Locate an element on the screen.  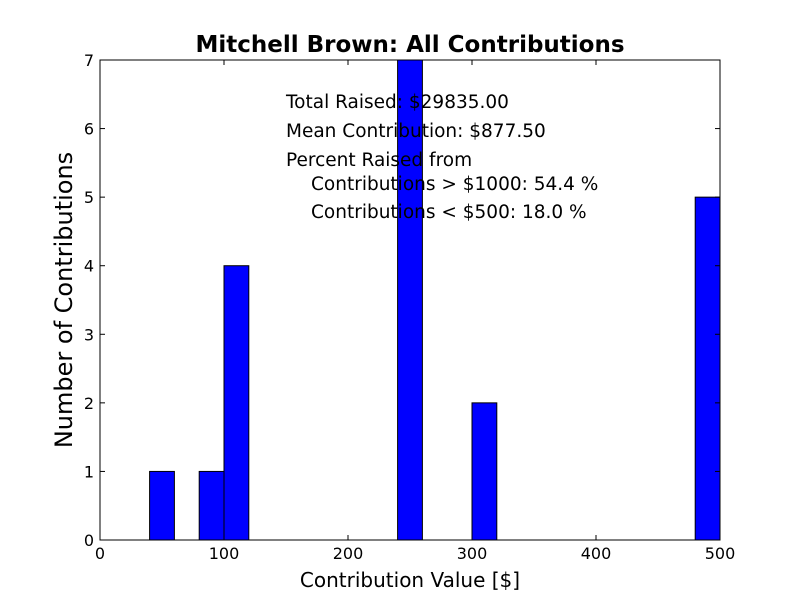
x-axis-label: Contribution Value [$] is located at coordinates (410, 580).